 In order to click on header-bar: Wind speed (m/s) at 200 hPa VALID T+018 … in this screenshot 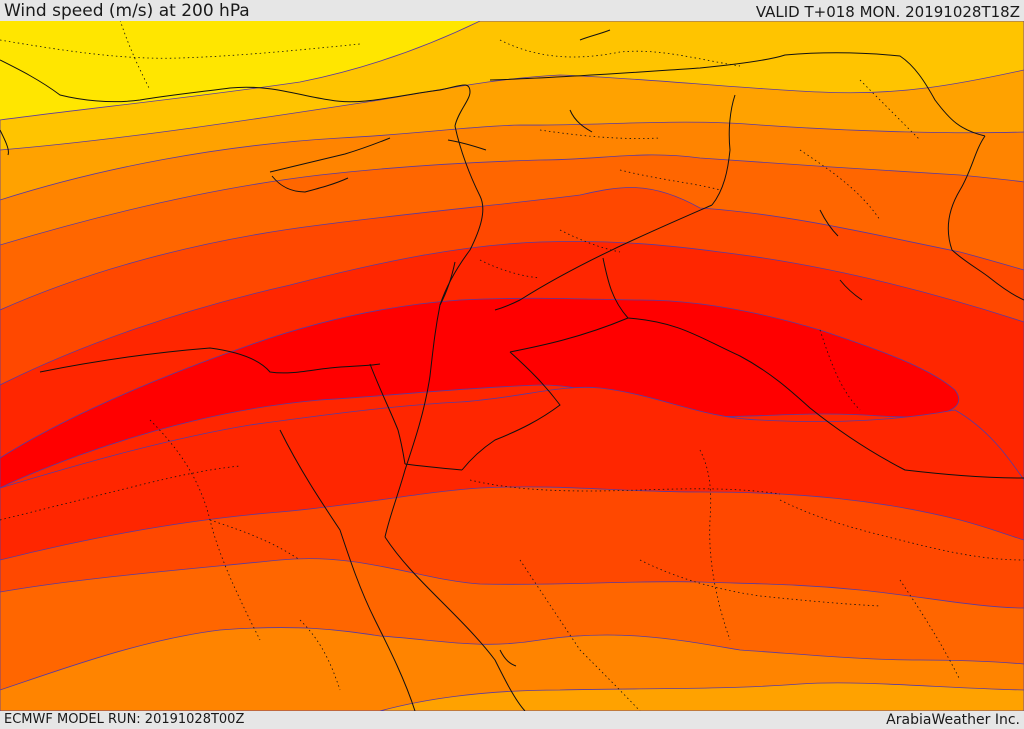, I will do `click(512, 10)`.